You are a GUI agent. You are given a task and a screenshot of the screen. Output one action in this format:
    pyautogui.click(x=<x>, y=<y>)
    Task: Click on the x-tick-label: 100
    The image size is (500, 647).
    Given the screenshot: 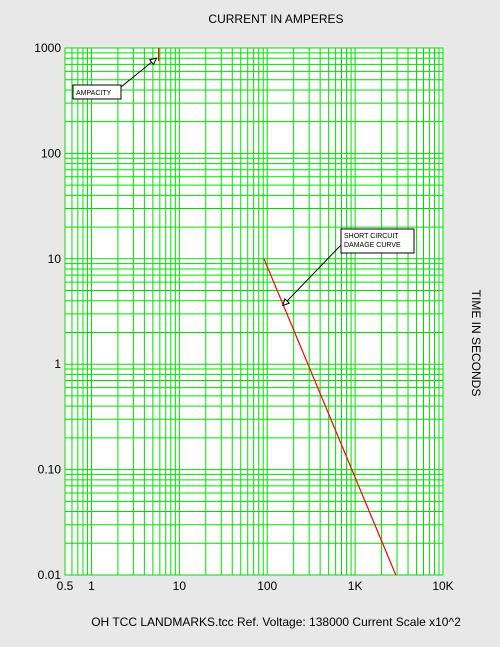 What is the action you would take?
    pyautogui.click(x=267, y=586)
    